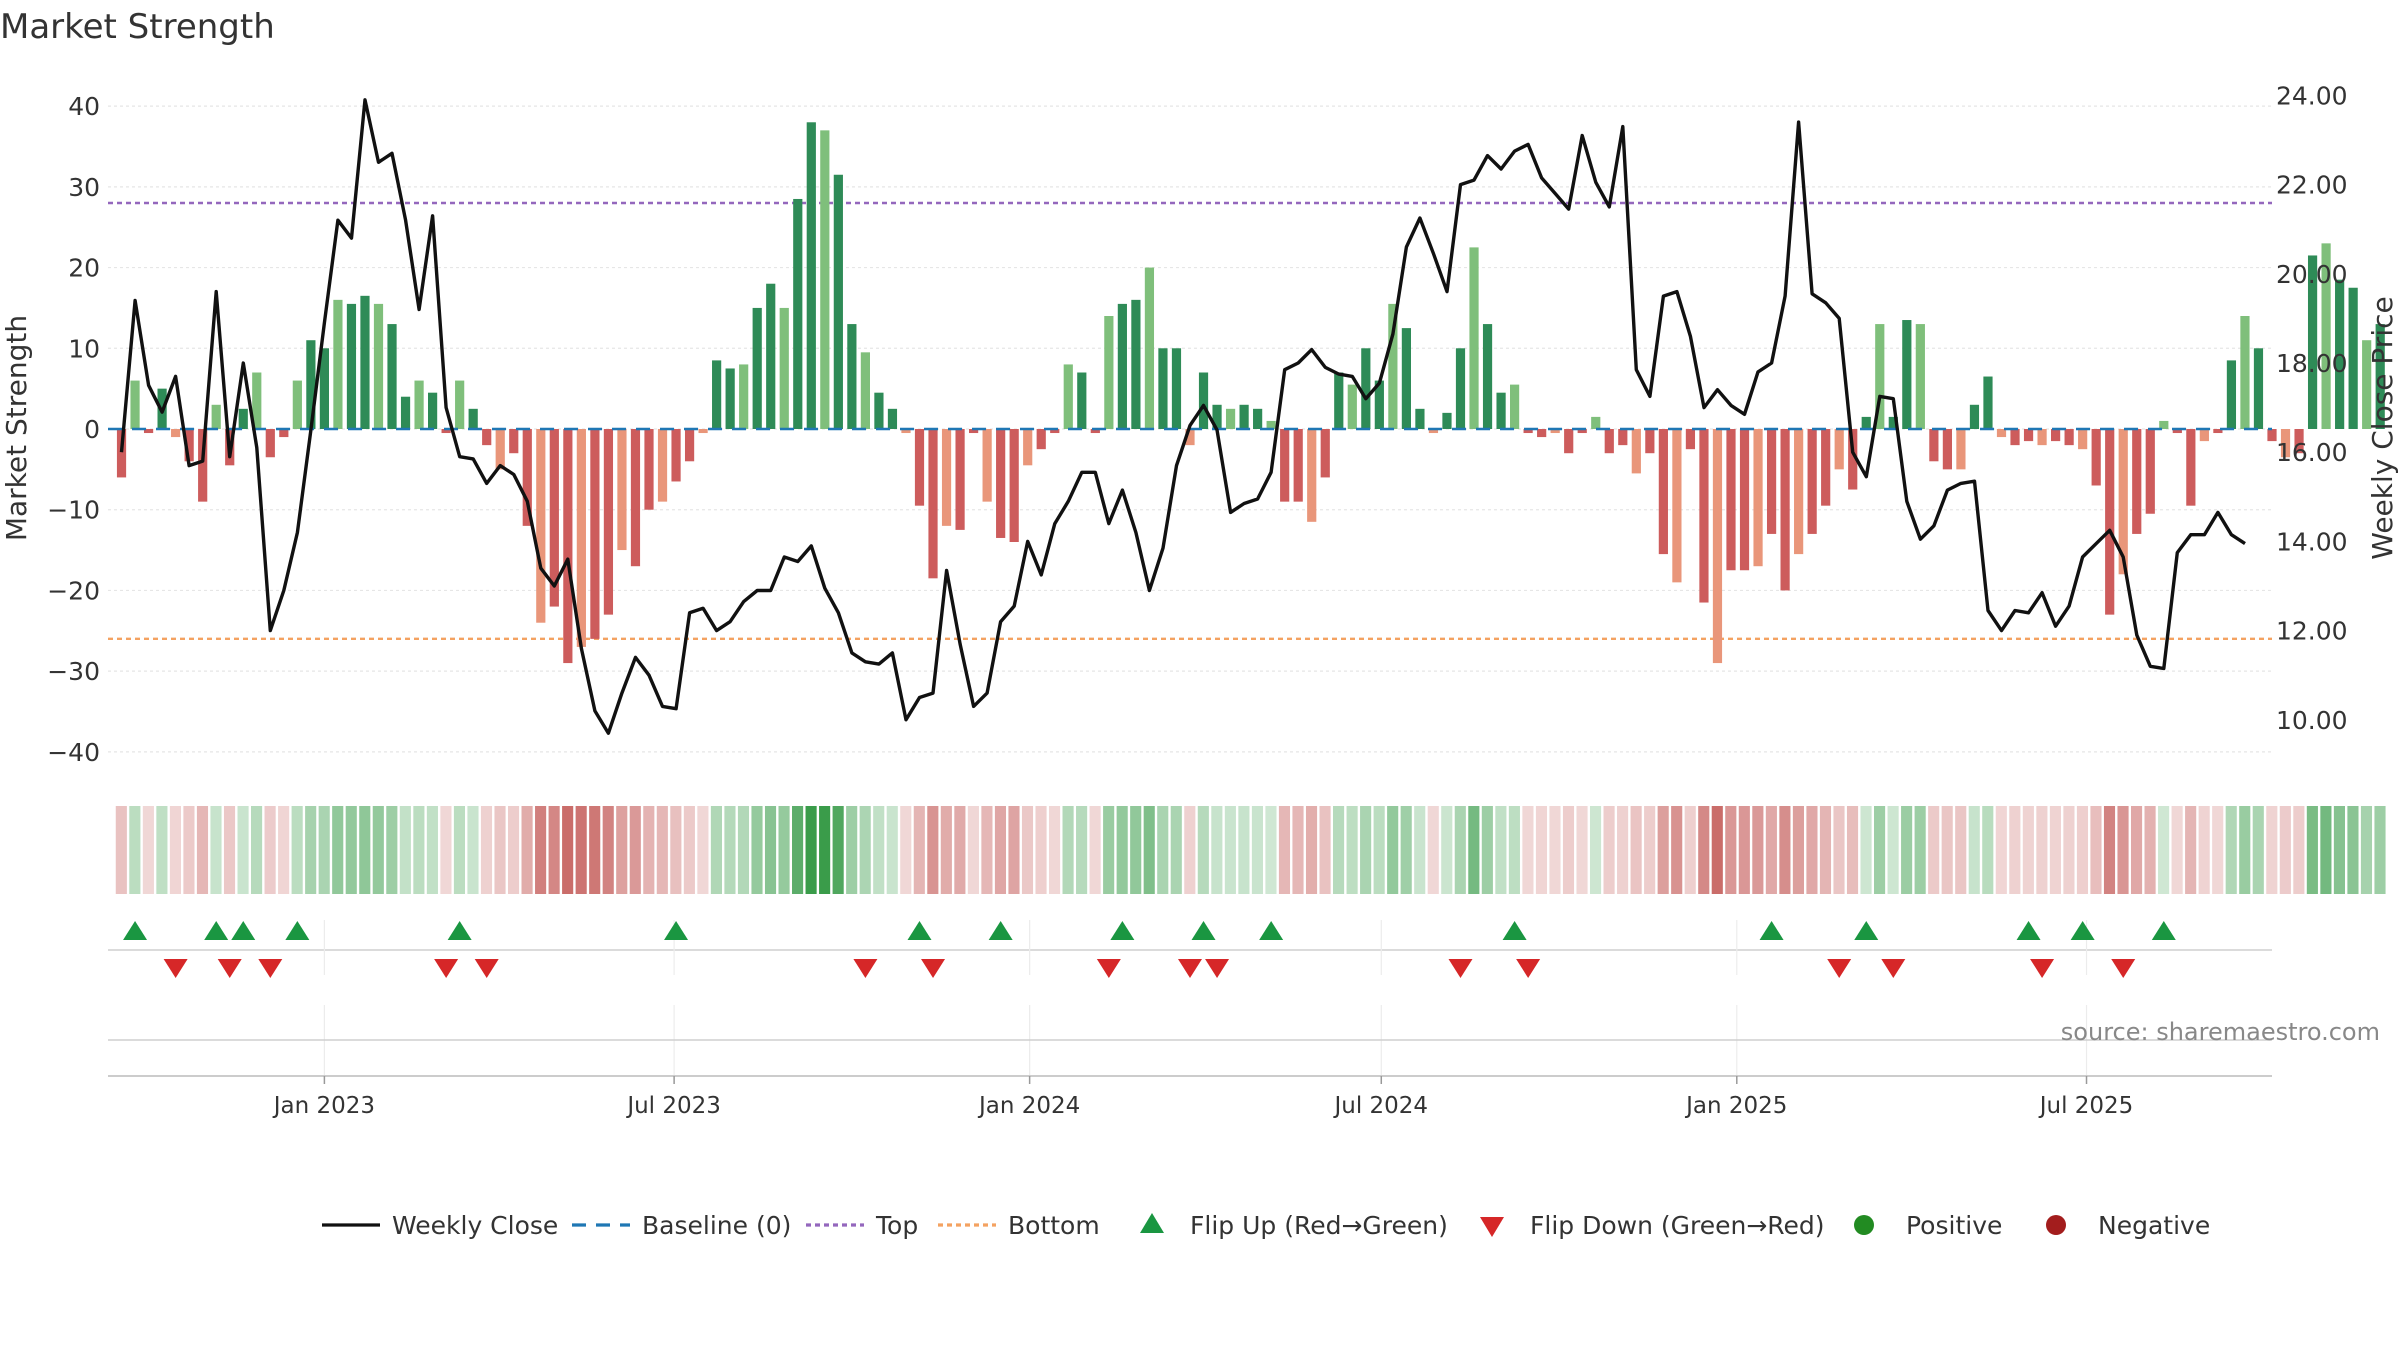  I want to click on legend-swatch-flip_up, so click(1152, 1223).